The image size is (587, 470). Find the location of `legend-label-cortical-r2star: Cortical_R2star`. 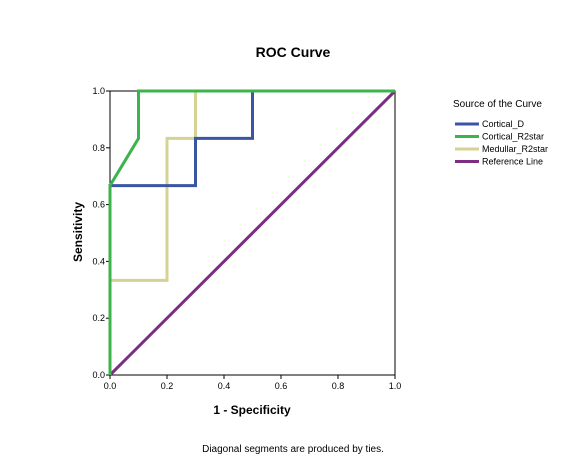

legend-label-cortical-r2star: Cortical_R2star is located at coordinates (513, 137).